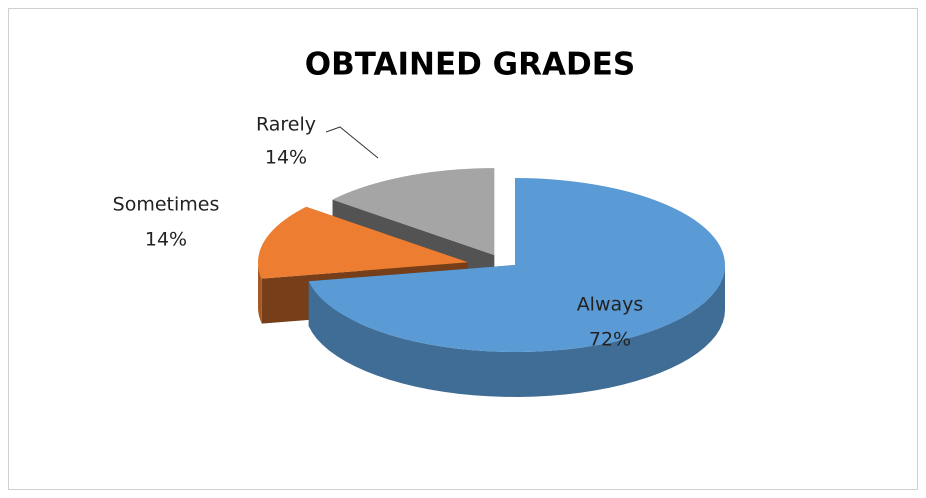 Image resolution: width=926 pixels, height=498 pixels. What do you see at coordinates (470, 65) in the screenshot?
I see `chart-title: OBTAINED GRADES` at bounding box center [470, 65].